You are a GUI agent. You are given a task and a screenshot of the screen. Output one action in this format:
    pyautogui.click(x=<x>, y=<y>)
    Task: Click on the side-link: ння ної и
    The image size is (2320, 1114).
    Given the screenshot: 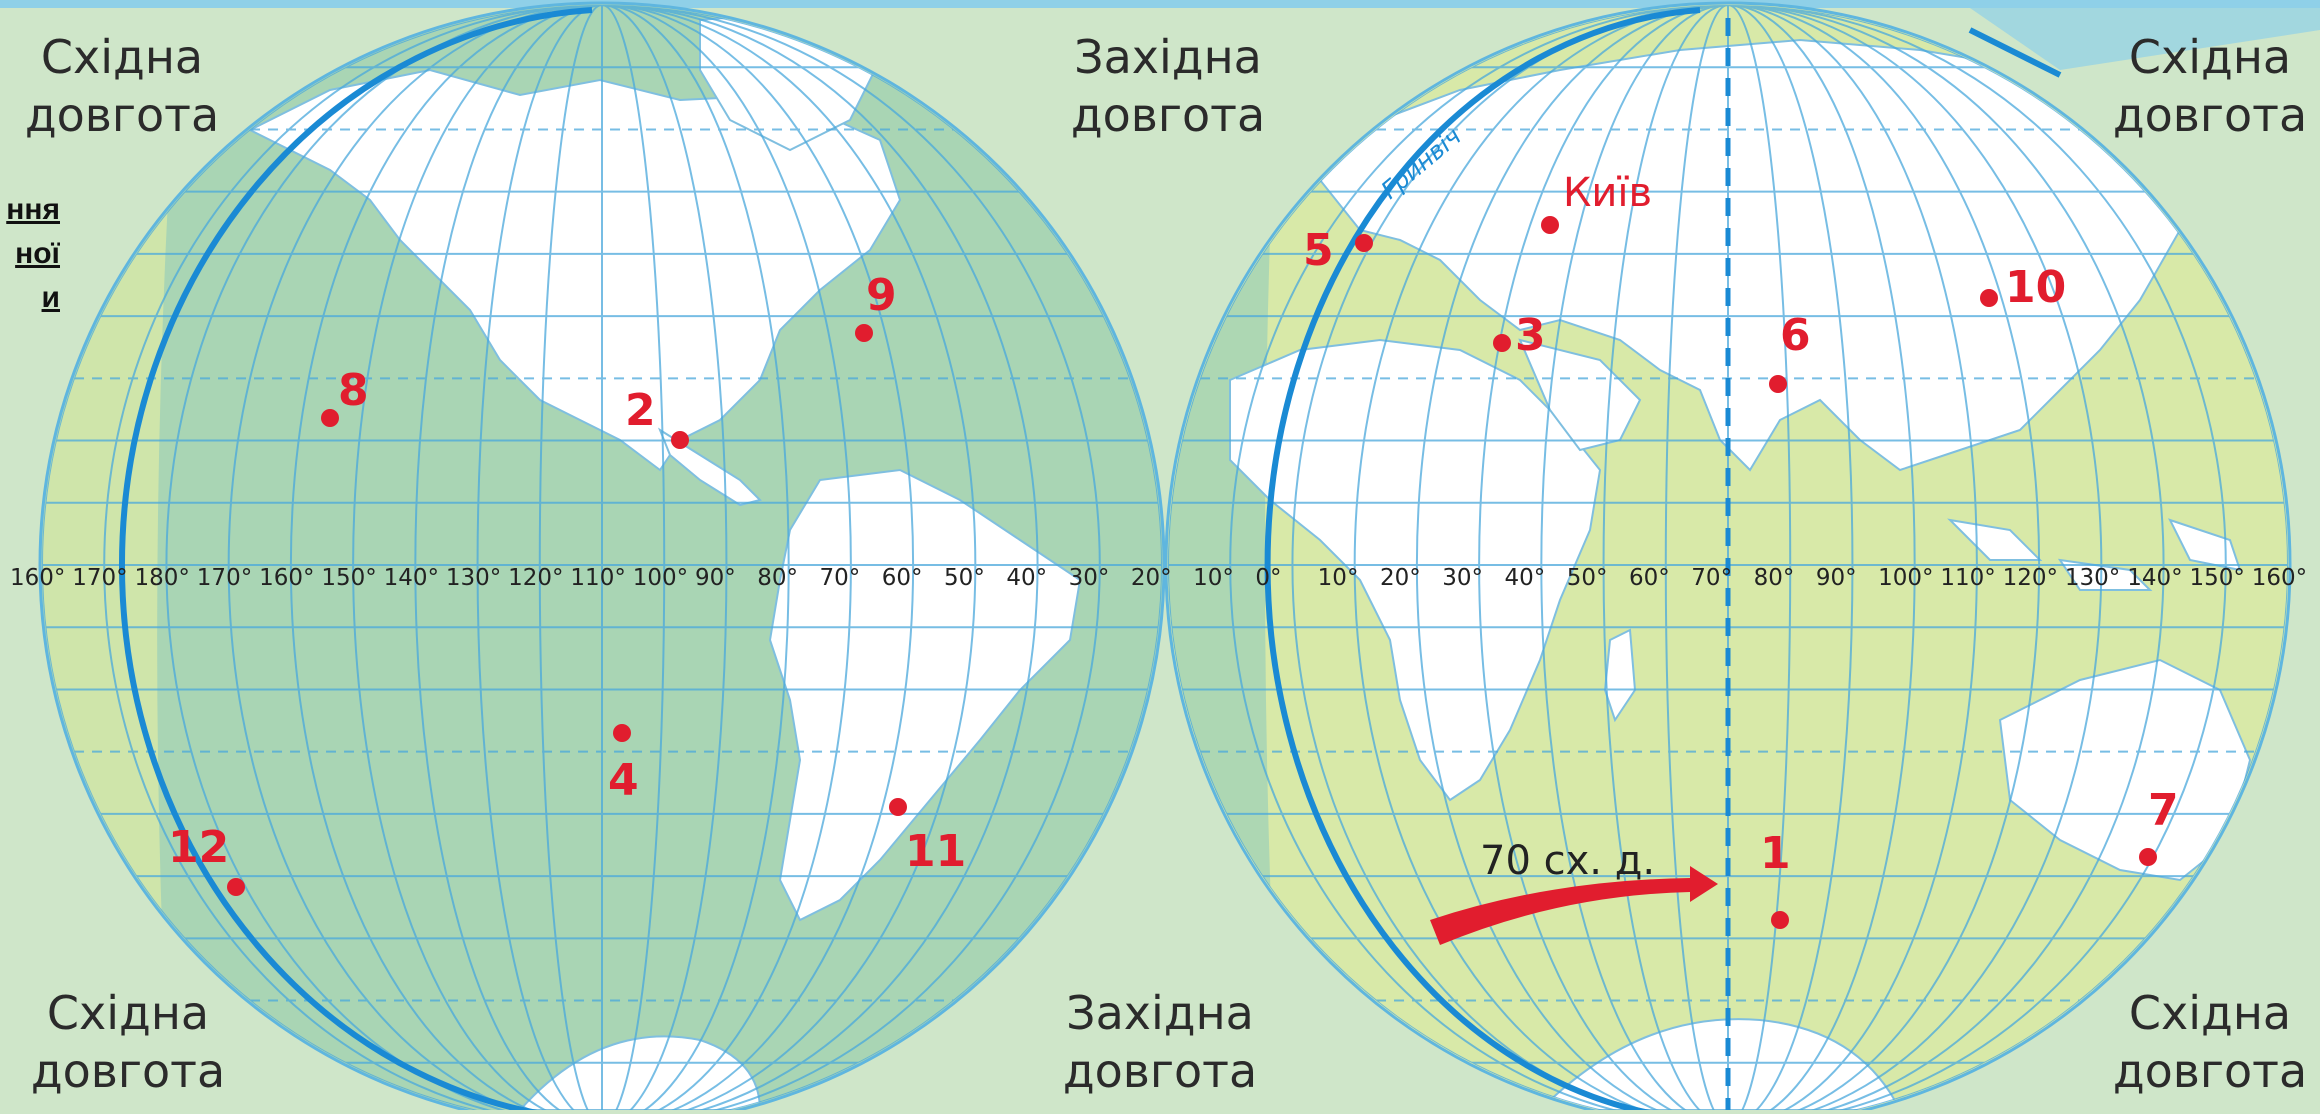 What is the action you would take?
    pyautogui.click(x=30, y=254)
    